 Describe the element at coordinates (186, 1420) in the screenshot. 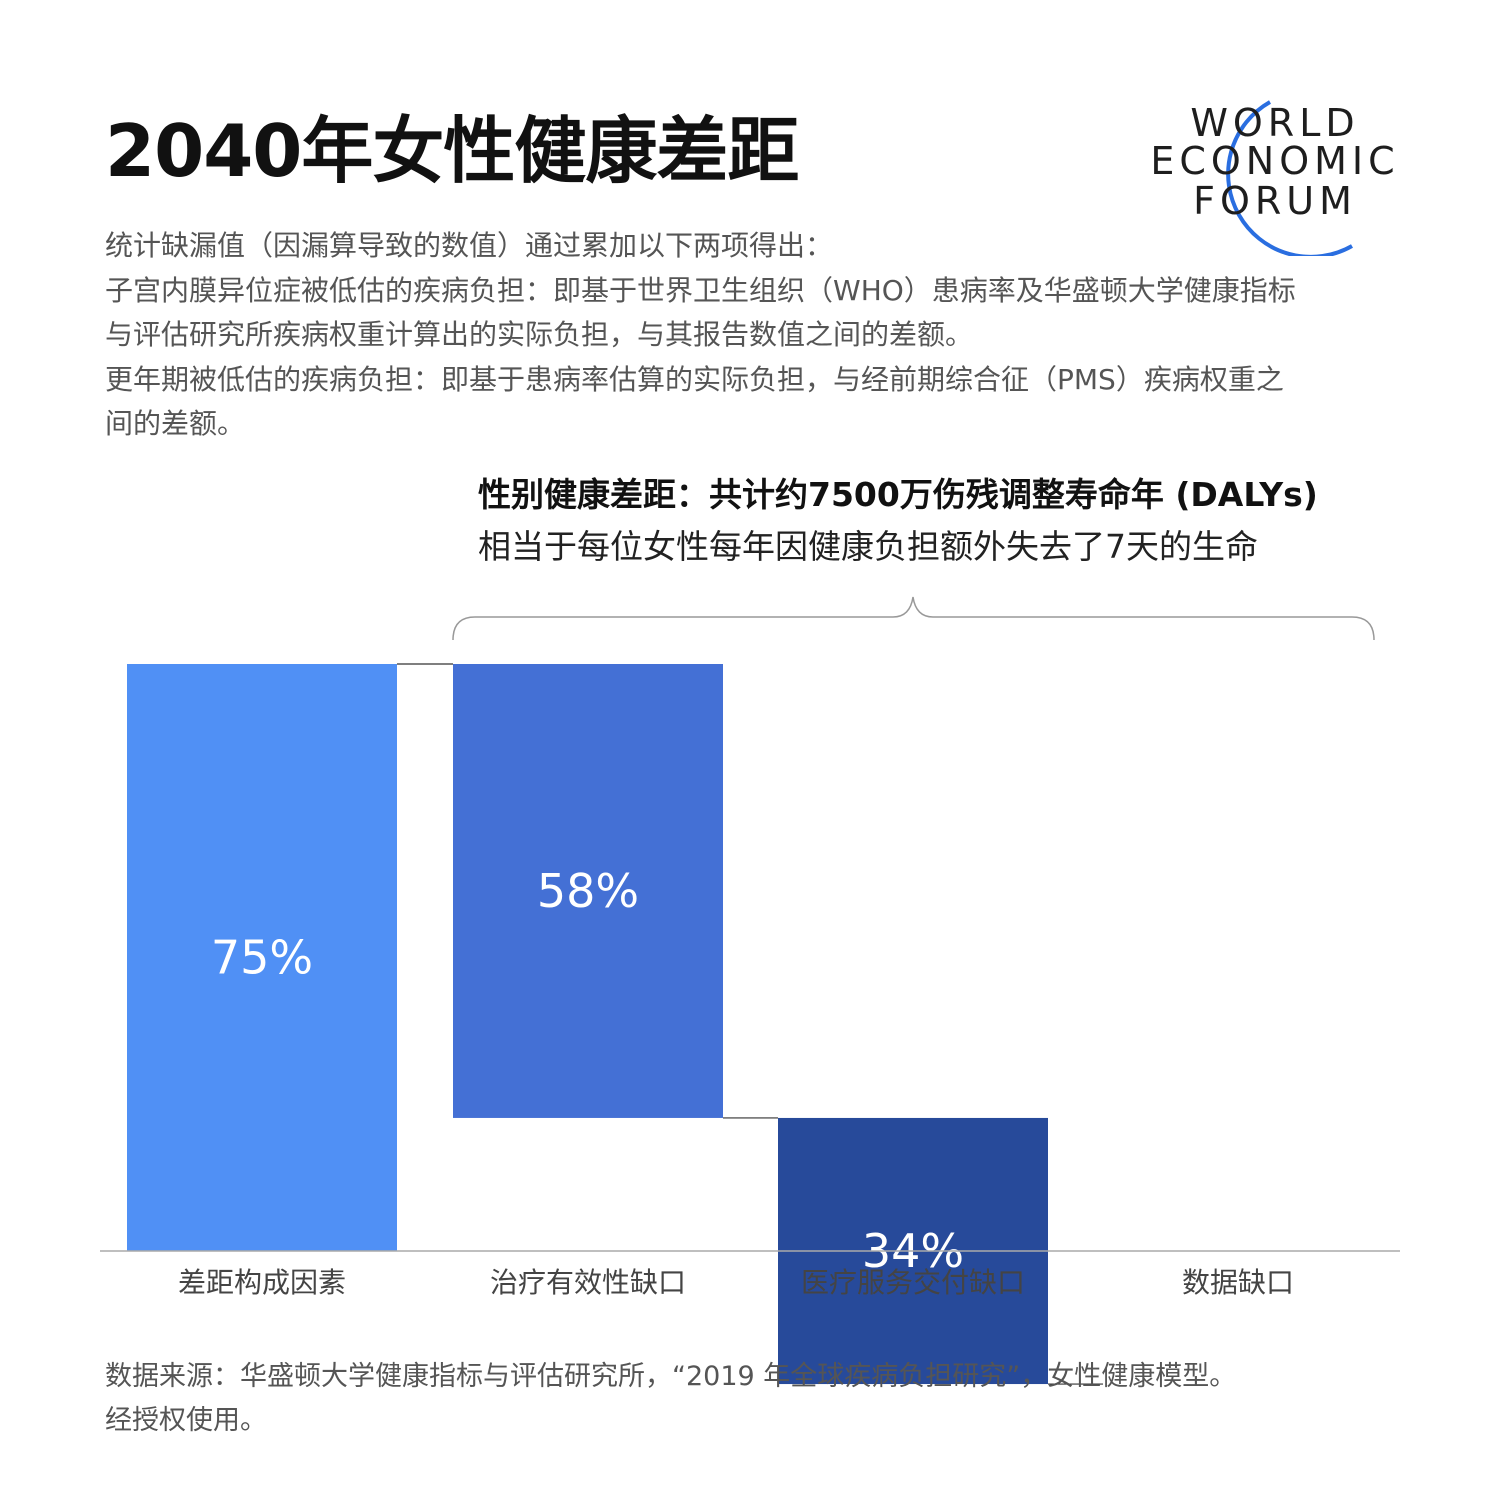

I see `source-line: 经授权使用。` at that location.